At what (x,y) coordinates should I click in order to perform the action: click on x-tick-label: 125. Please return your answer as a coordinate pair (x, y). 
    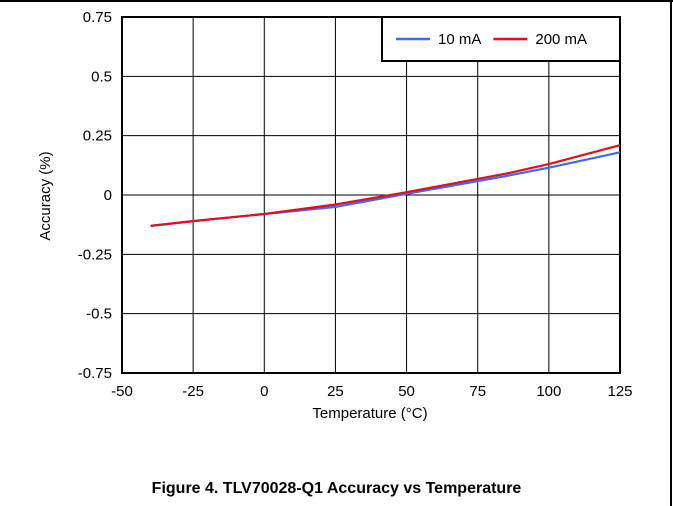
    Looking at the image, I should click on (619, 391).